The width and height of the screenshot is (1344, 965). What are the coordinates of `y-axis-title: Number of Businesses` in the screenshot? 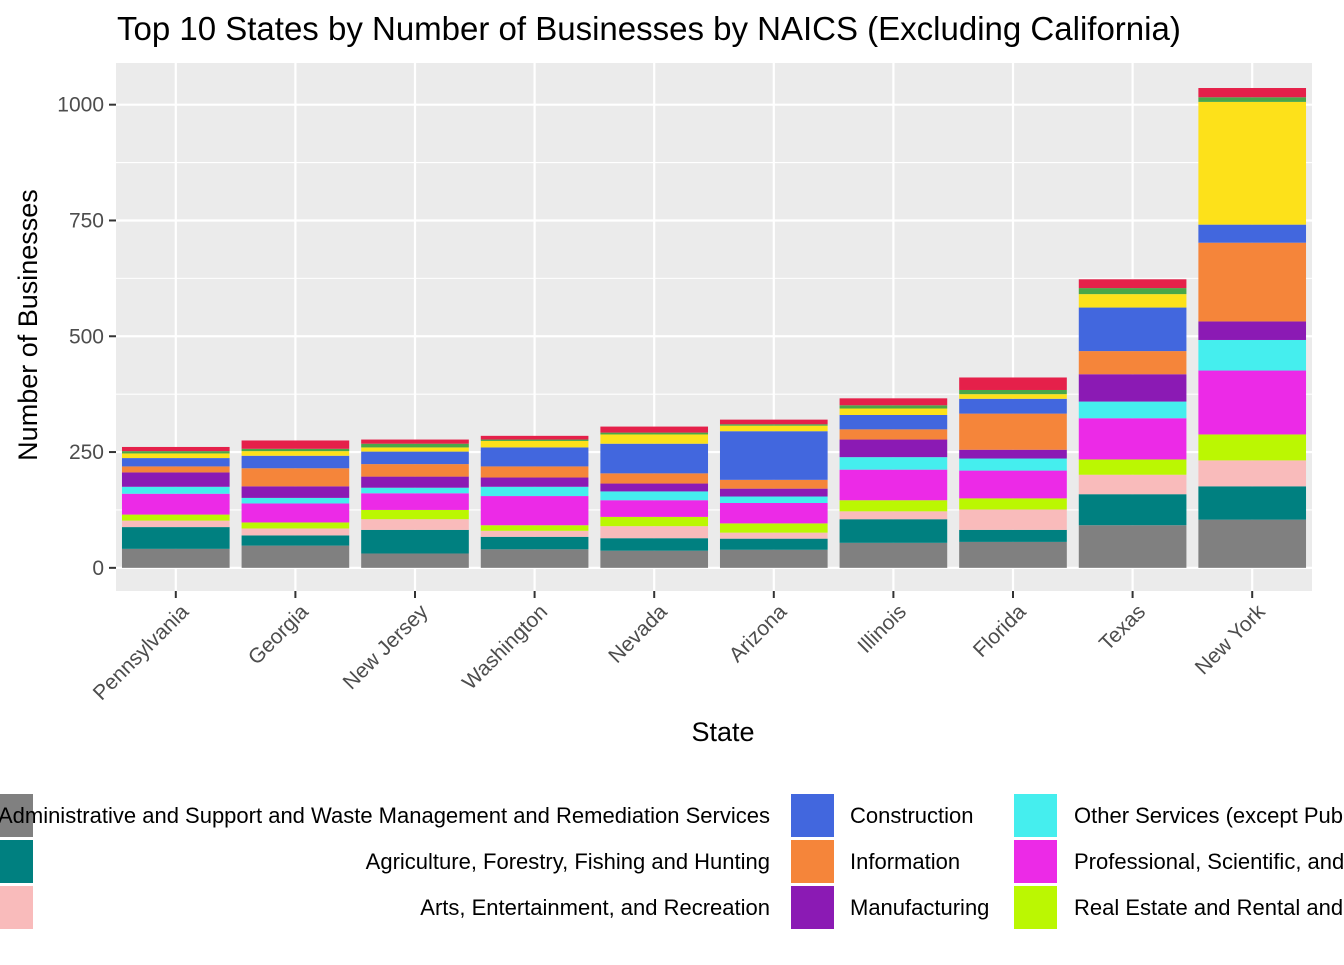 It's located at (28, 325).